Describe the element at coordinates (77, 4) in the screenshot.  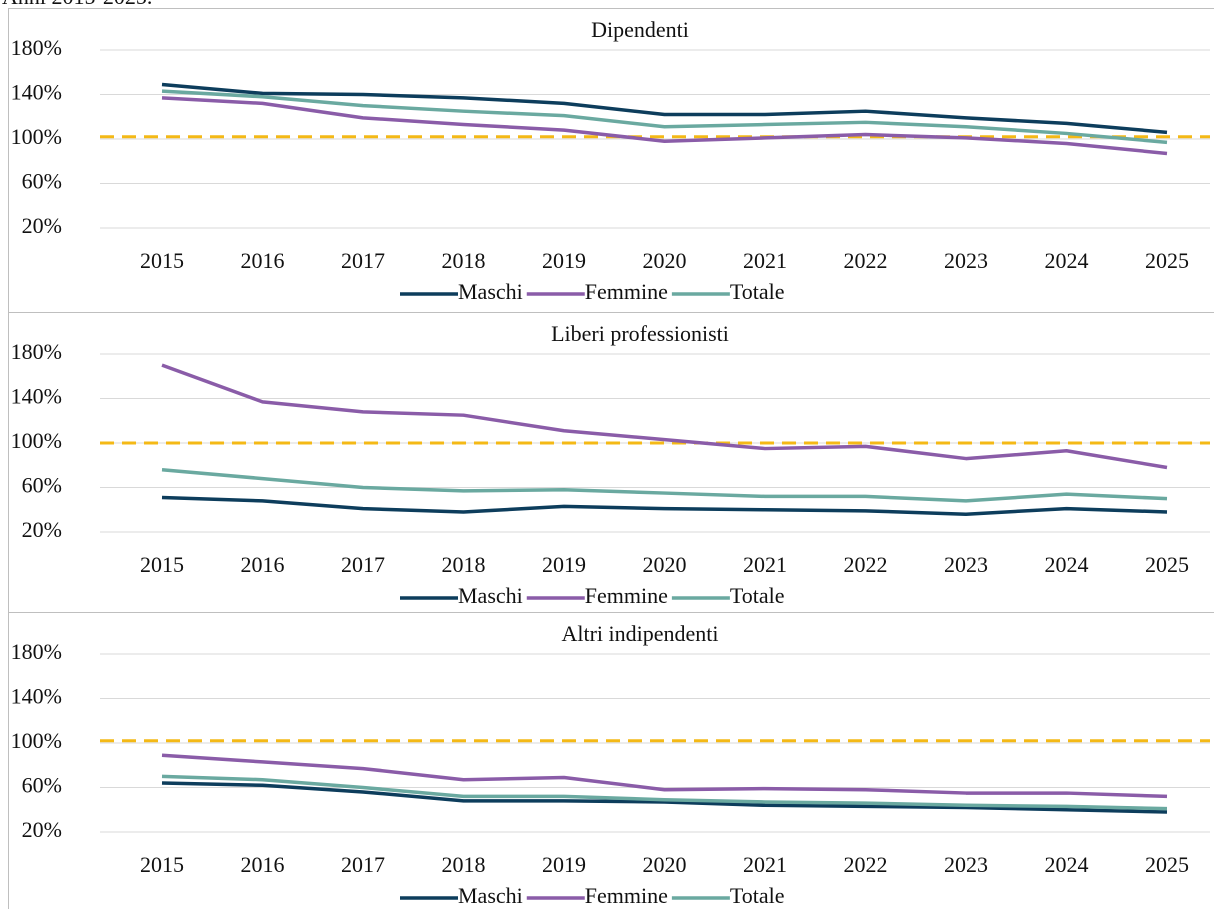
I see `caption: Anni 2015-2025.` at that location.